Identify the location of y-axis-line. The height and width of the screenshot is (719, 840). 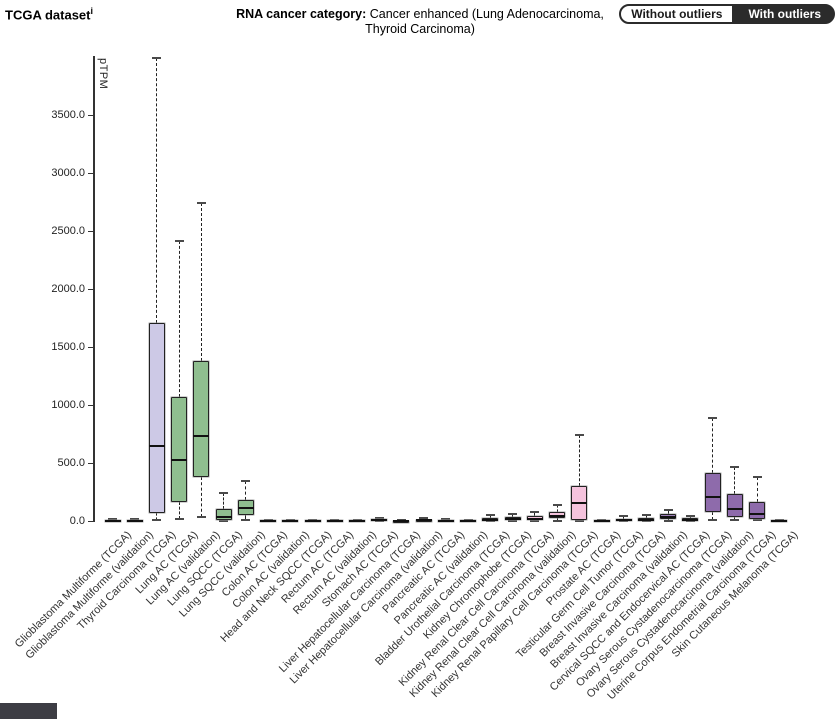
(94, 289).